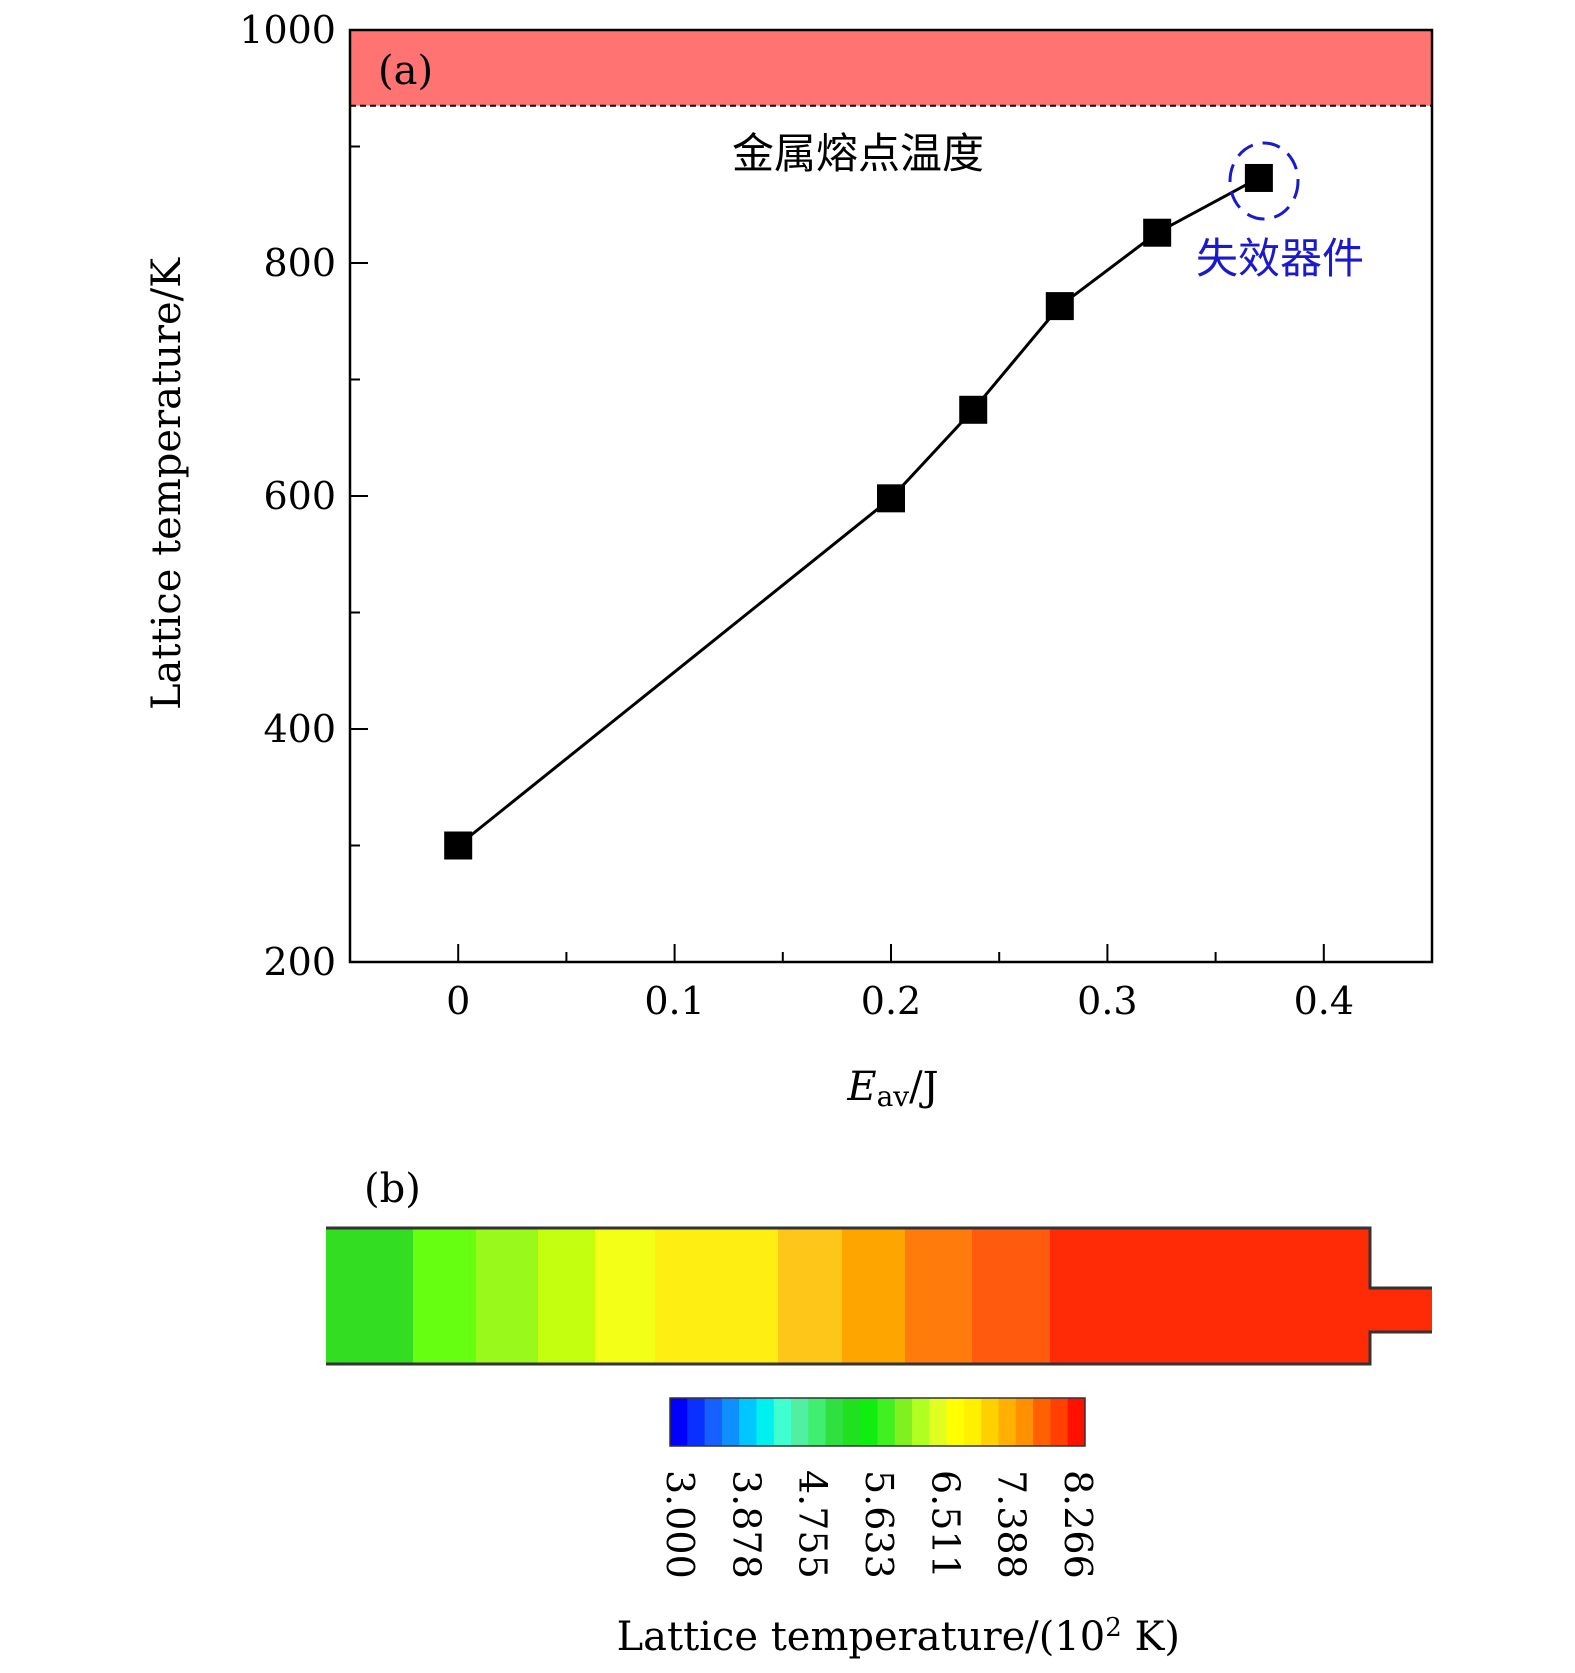 This screenshot has height=1673, width=1575. What do you see at coordinates (1107, 1001) in the screenshot?
I see `x-tick-label: 0.3` at bounding box center [1107, 1001].